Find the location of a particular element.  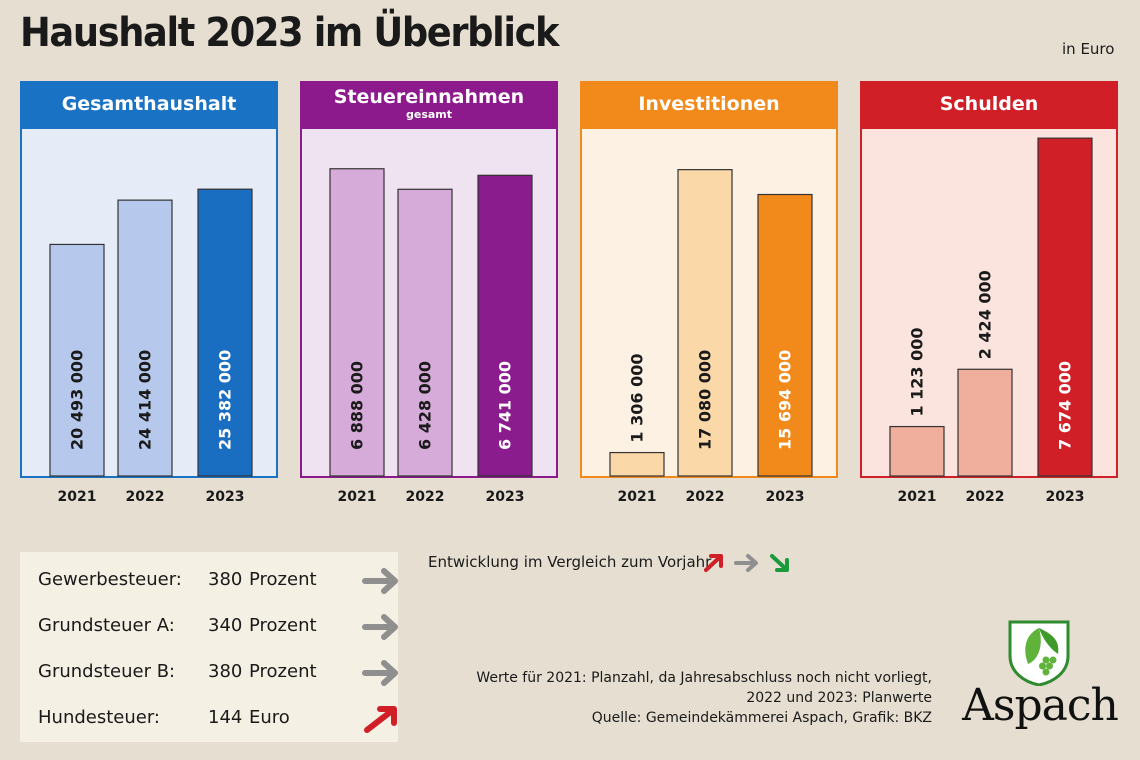

chart-plot: 1 306 000 17 080 000 15 694 000 is located at coordinates (711, 323).